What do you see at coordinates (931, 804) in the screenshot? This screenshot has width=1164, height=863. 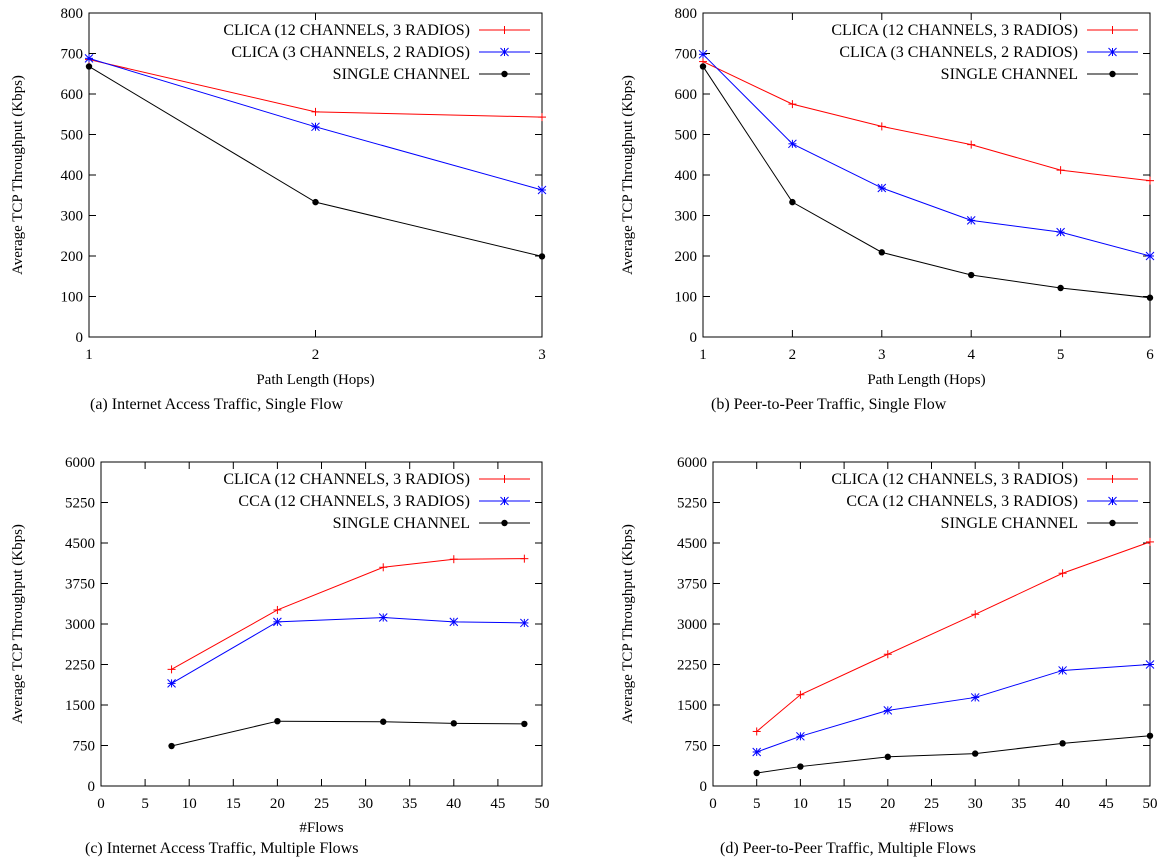 I see `x-tick-label: 25` at bounding box center [931, 804].